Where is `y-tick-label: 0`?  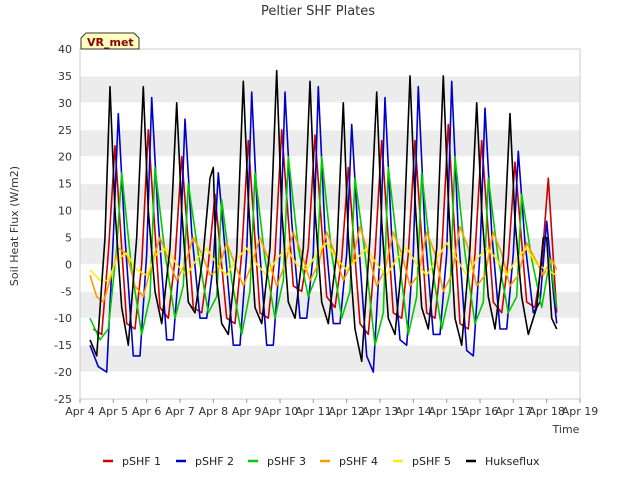
y-tick-label: 0 is located at coordinates (68, 264).